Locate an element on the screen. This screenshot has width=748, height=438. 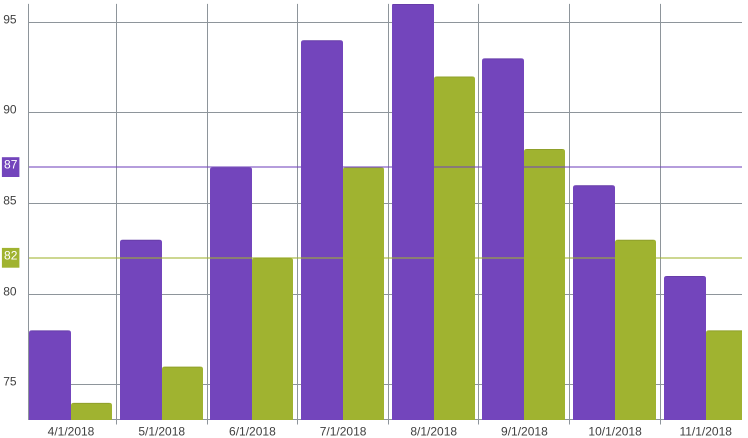
svg-text: 75 is located at coordinates (10, 382).